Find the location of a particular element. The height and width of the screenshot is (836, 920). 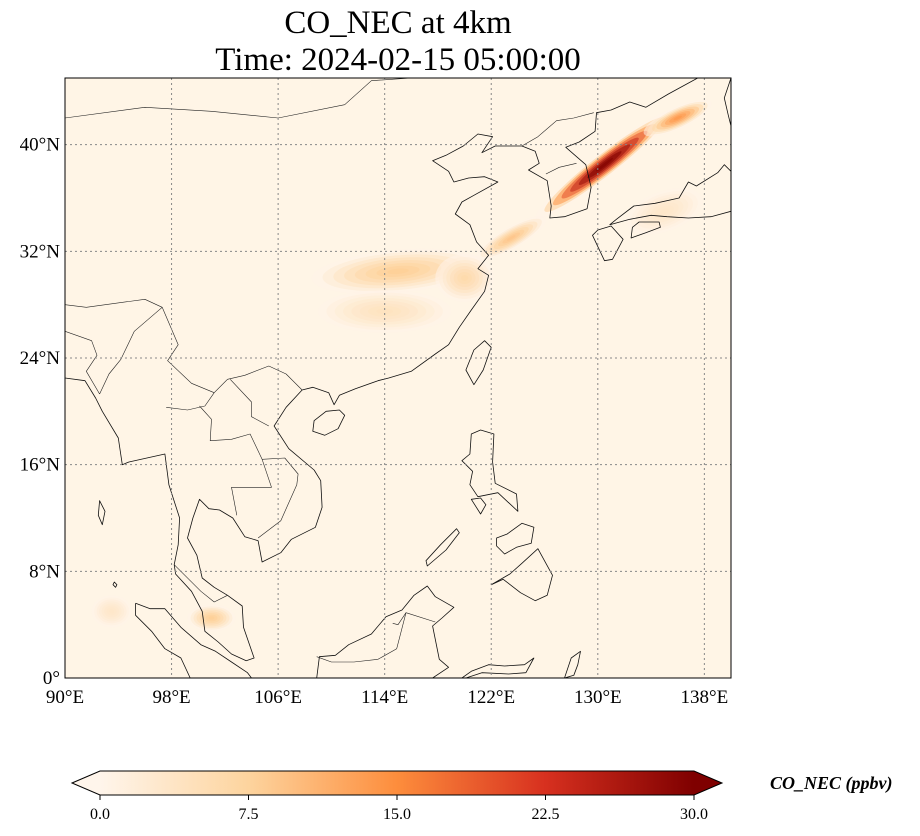

mindanao-island is located at coordinates (521, 575).